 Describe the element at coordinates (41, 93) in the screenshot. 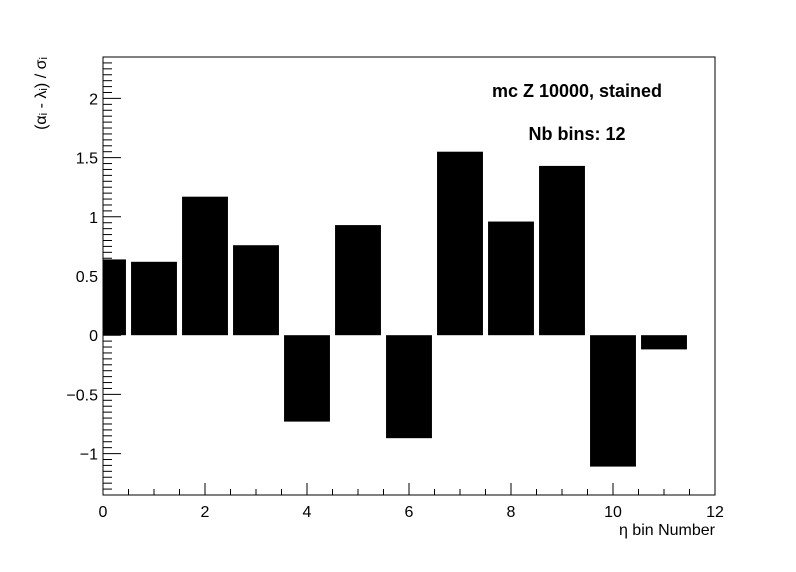

I see `y-axis-label: (αᵢ - λᵢ) / σᵢ` at that location.